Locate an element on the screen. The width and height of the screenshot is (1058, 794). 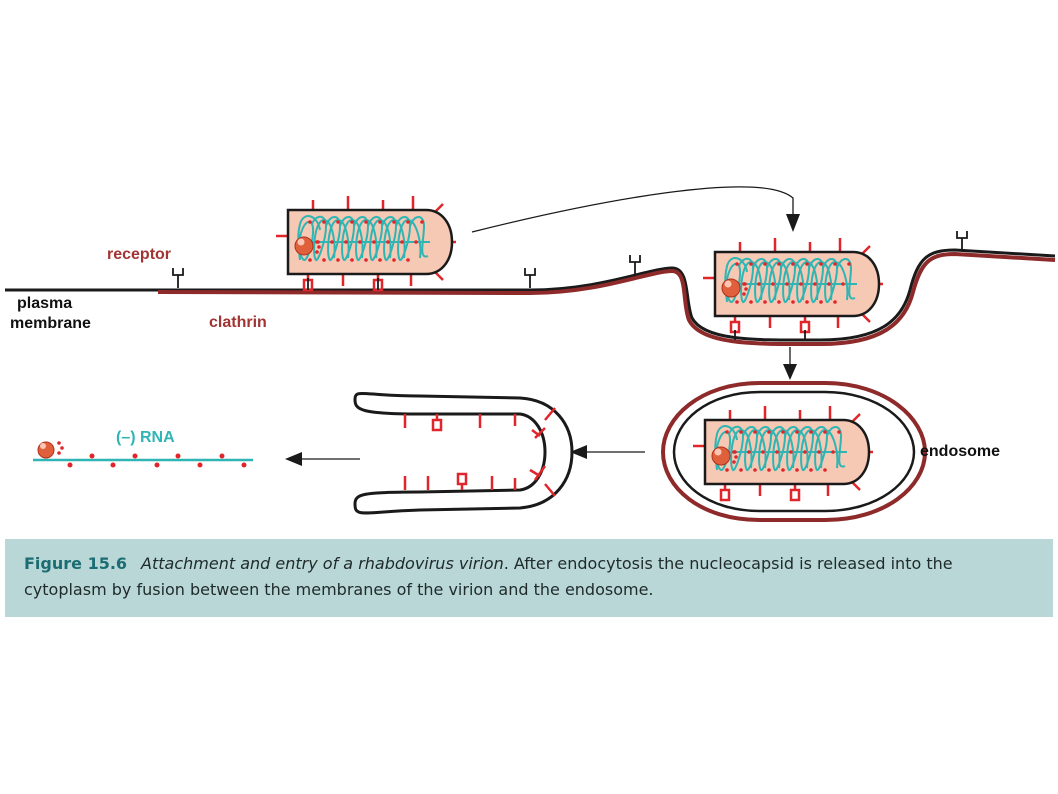
plasma-membrane-label-line2: membrane is located at coordinates (50, 323).